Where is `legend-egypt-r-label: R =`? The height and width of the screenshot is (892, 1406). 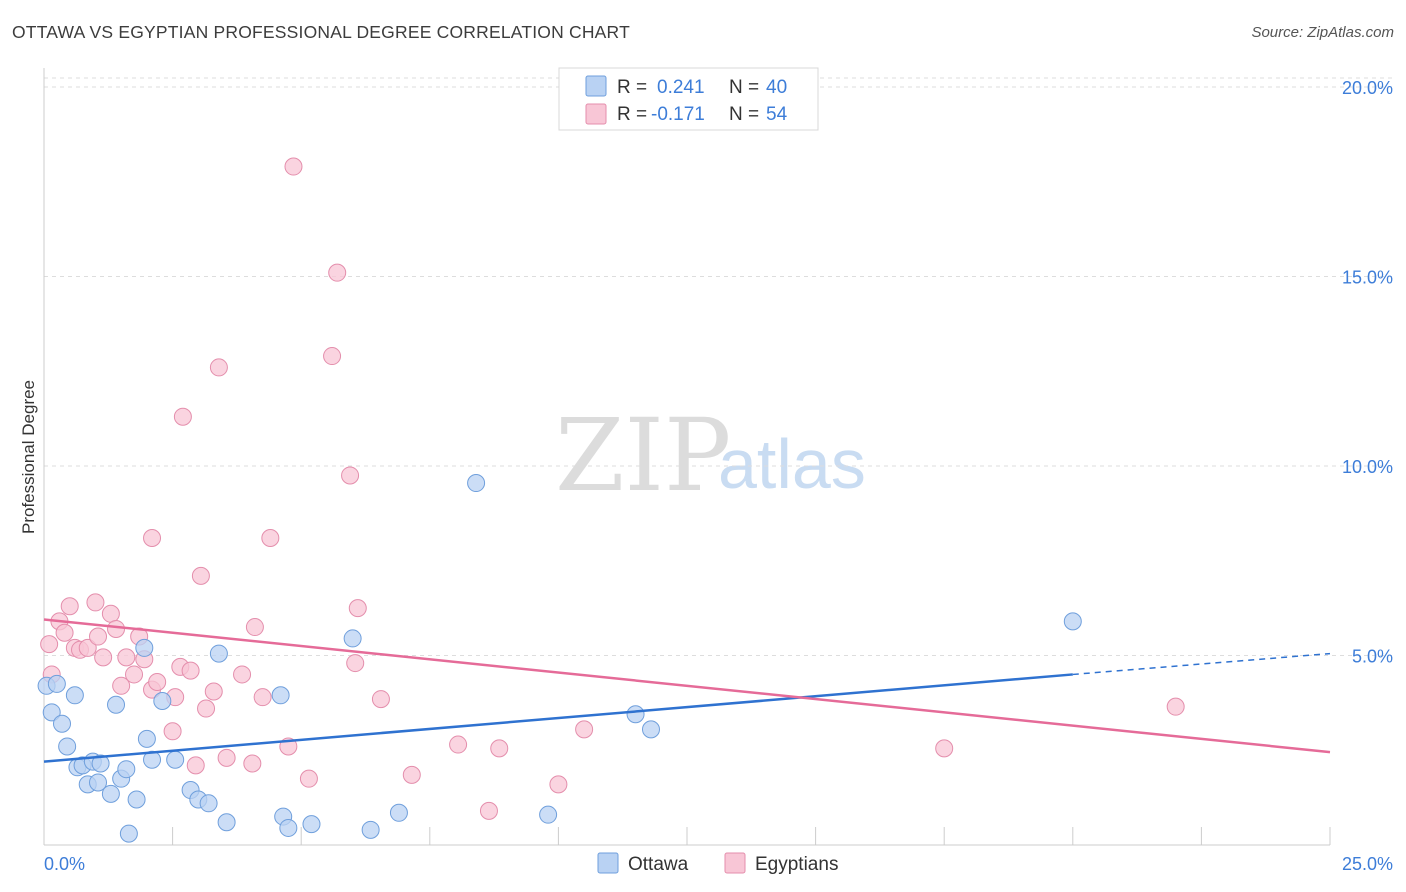 legend-egypt-r-label: R = is located at coordinates (632, 114).